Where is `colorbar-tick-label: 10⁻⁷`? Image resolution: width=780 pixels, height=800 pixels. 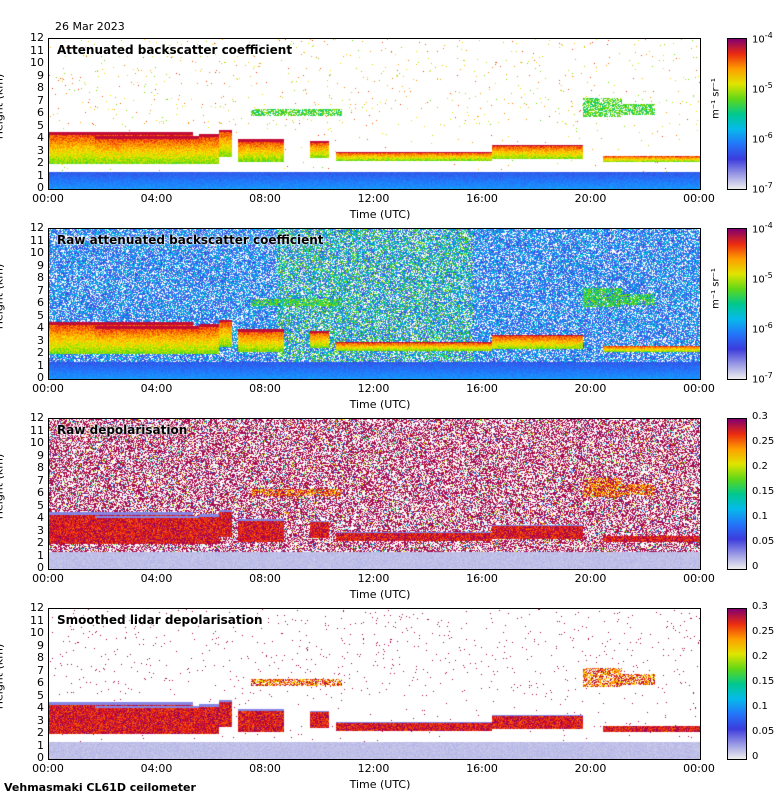
colorbar-tick-label: 10⁻⁷ is located at coordinates (762, 188).